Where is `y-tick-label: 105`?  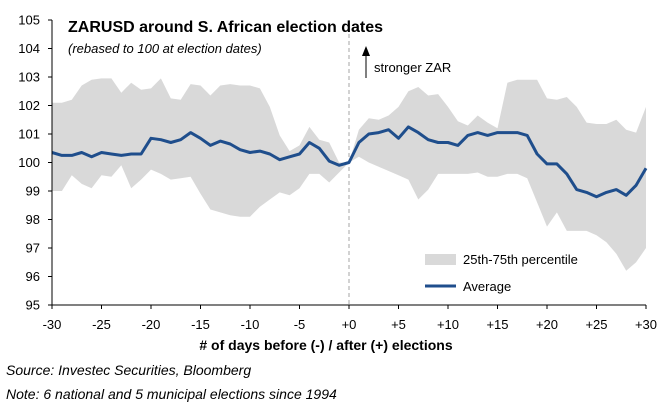
y-tick-label: 105 is located at coordinates (29, 20).